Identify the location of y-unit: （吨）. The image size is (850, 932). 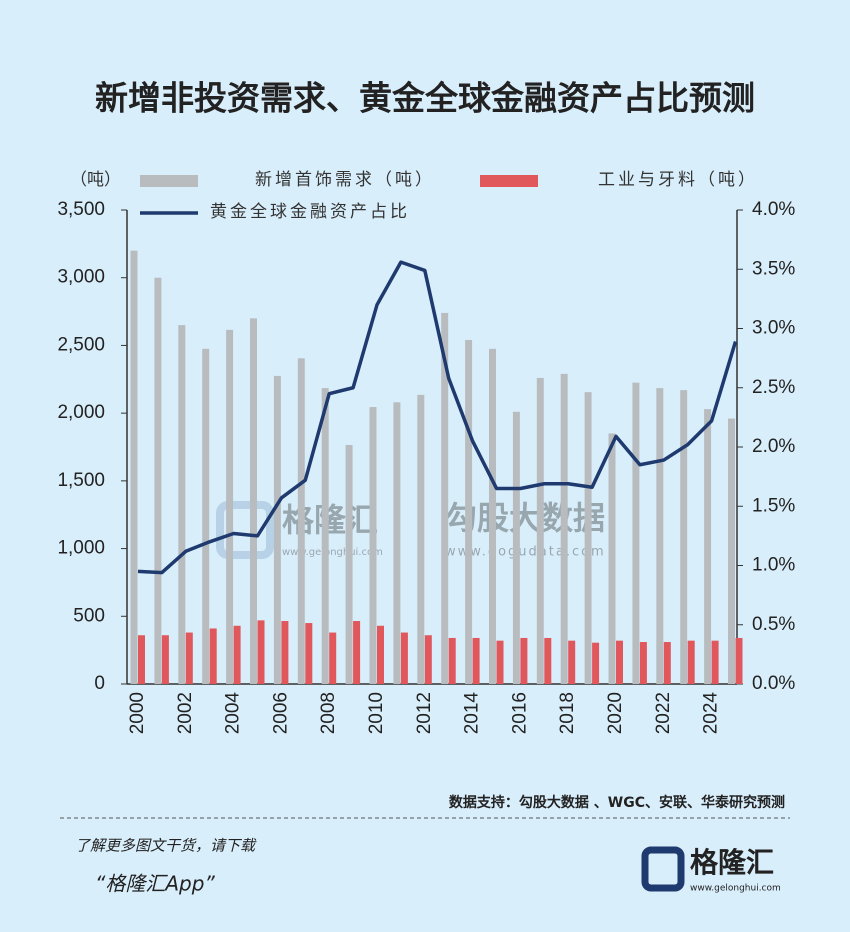
(95, 179).